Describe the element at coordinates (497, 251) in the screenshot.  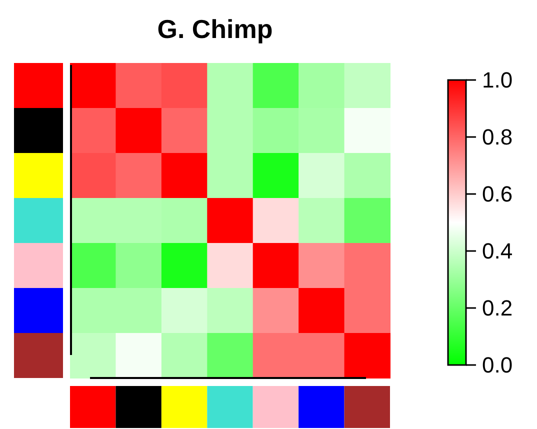
I see `color-bar-label: 0.4` at that location.